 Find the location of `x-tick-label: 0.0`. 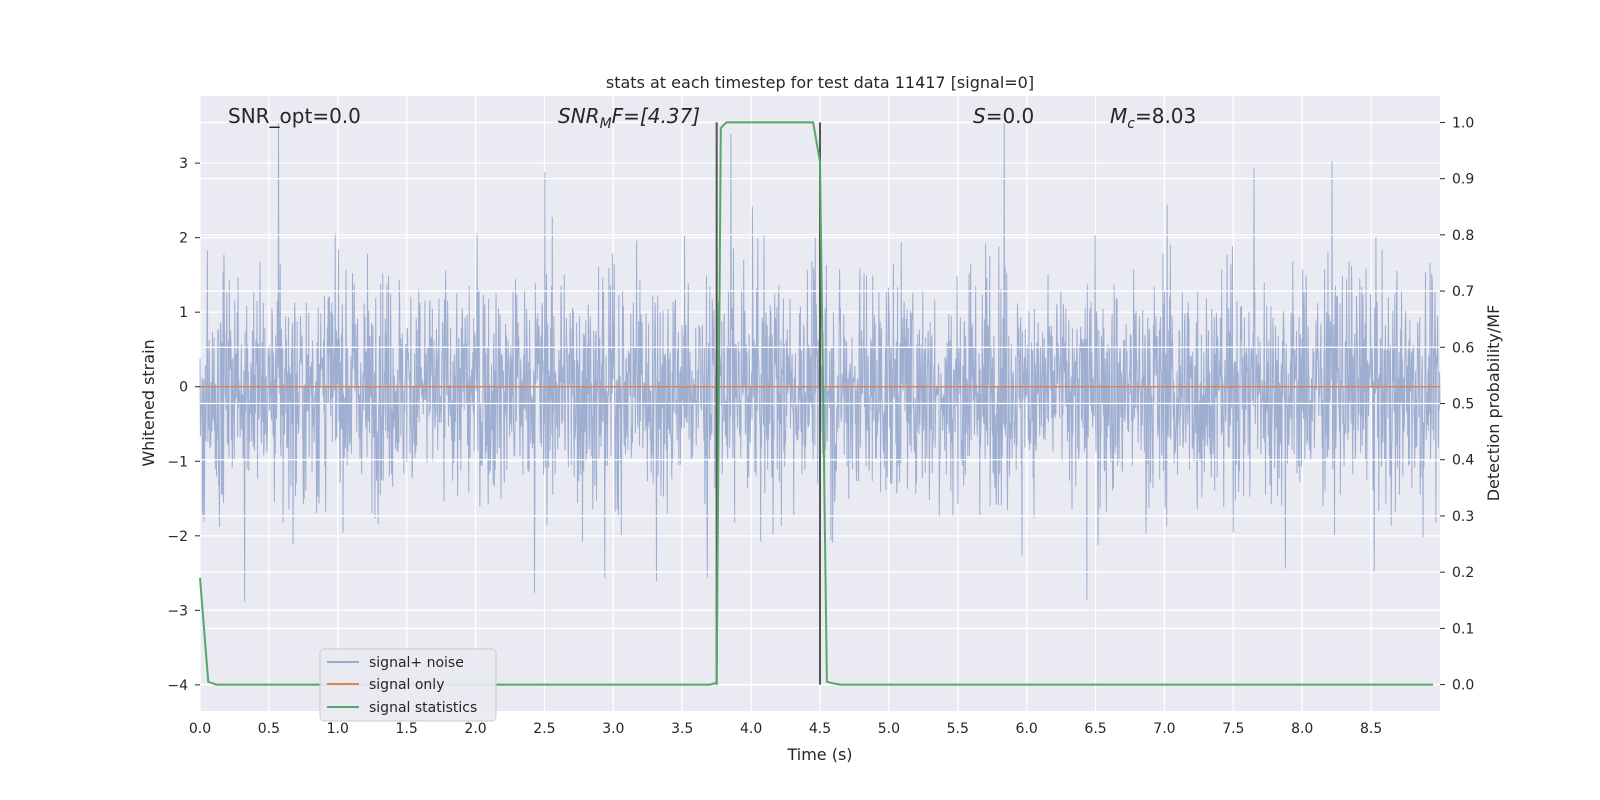

x-tick-label: 0.0 is located at coordinates (200, 729).